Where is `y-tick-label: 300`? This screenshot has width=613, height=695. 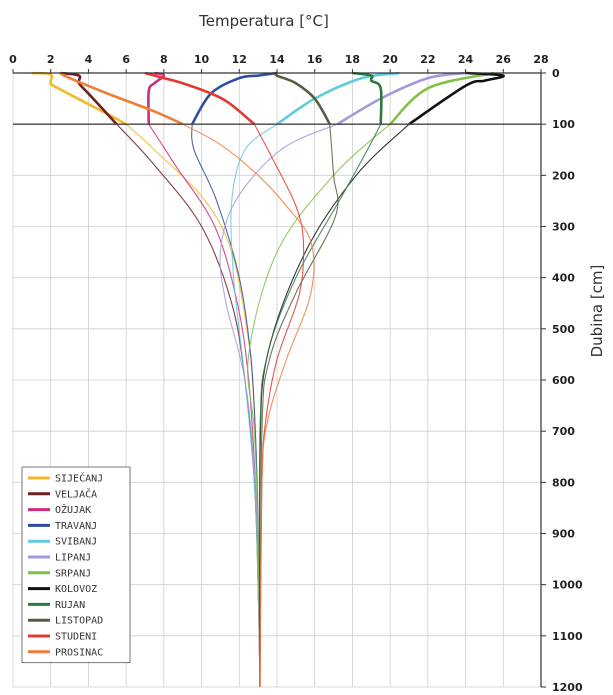 y-tick-label: 300 is located at coordinates (563, 227).